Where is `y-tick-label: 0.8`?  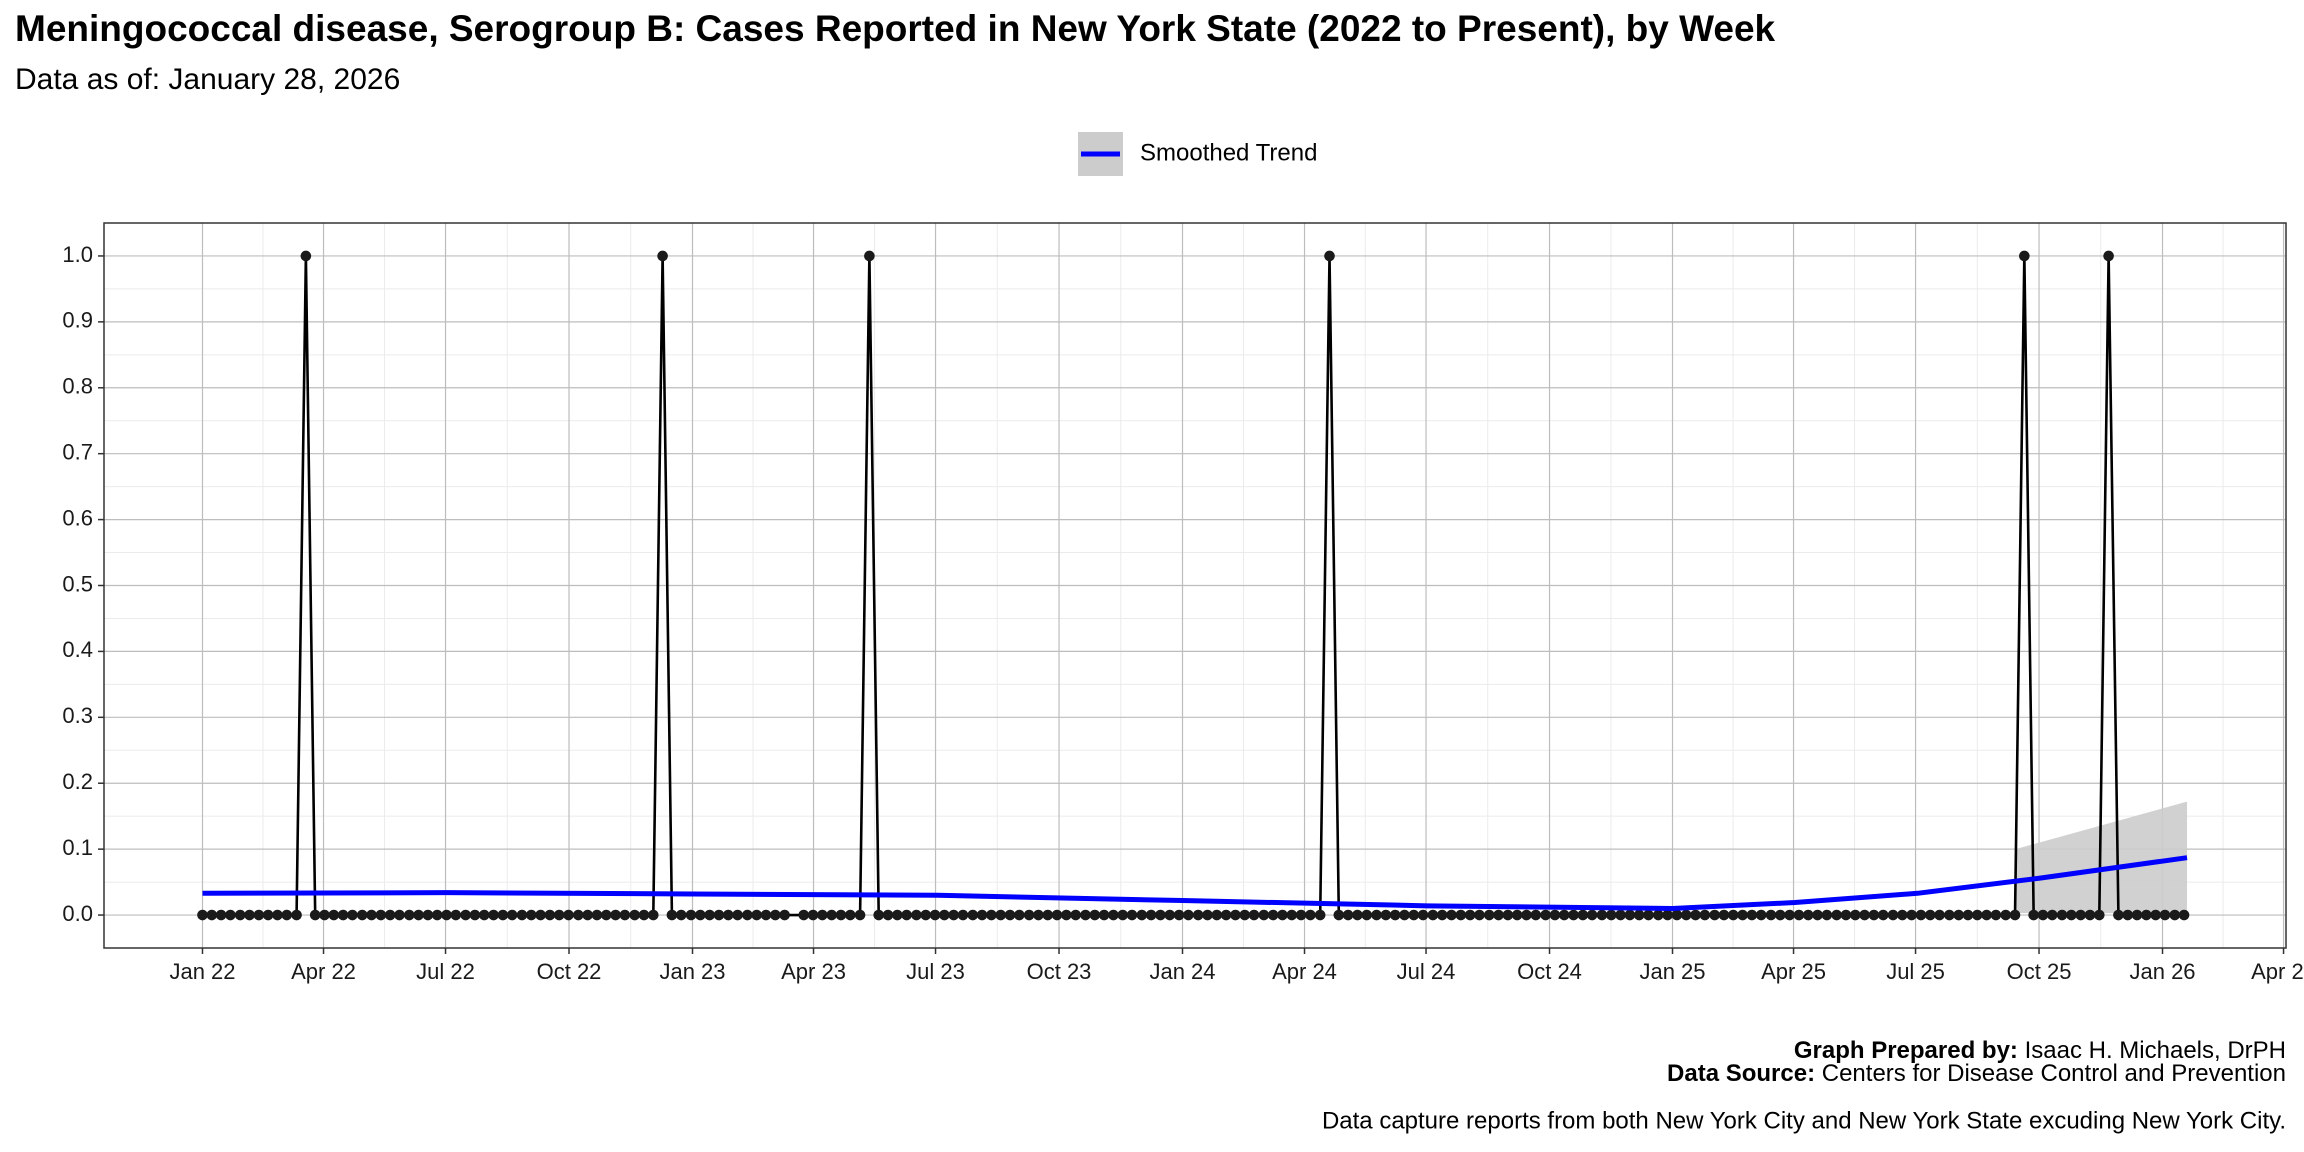
y-tick-label: 0.8 is located at coordinates (77, 386).